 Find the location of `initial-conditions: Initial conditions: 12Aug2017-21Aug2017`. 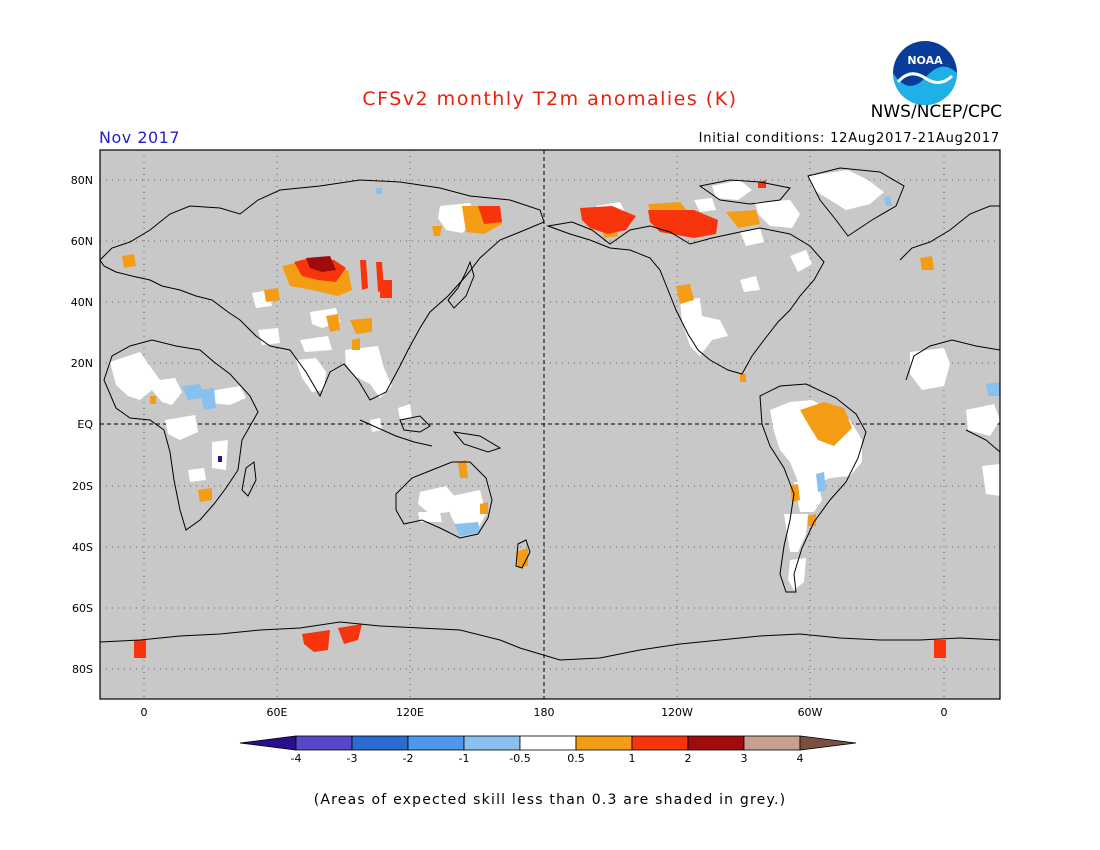

initial-conditions: Initial conditions: 12Aug2017-21Aug2017 is located at coordinates (849, 138).